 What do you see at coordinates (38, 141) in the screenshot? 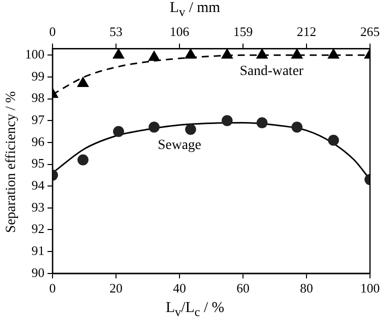
I see `y-tick-label: 96` at bounding box center [38, 141].